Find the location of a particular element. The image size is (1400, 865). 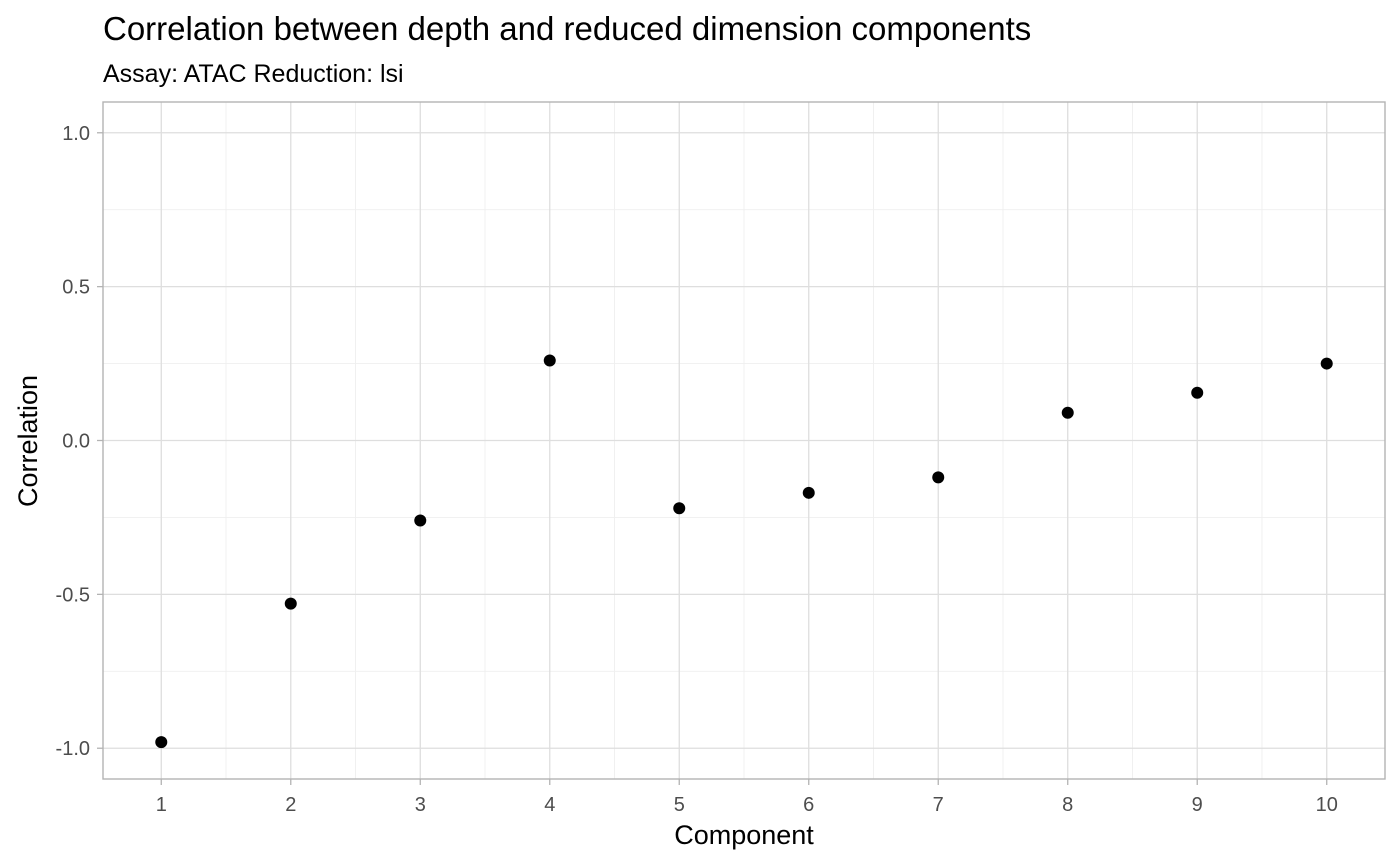

y-tick-label: -1.0 is located at coordinates (73, 749).